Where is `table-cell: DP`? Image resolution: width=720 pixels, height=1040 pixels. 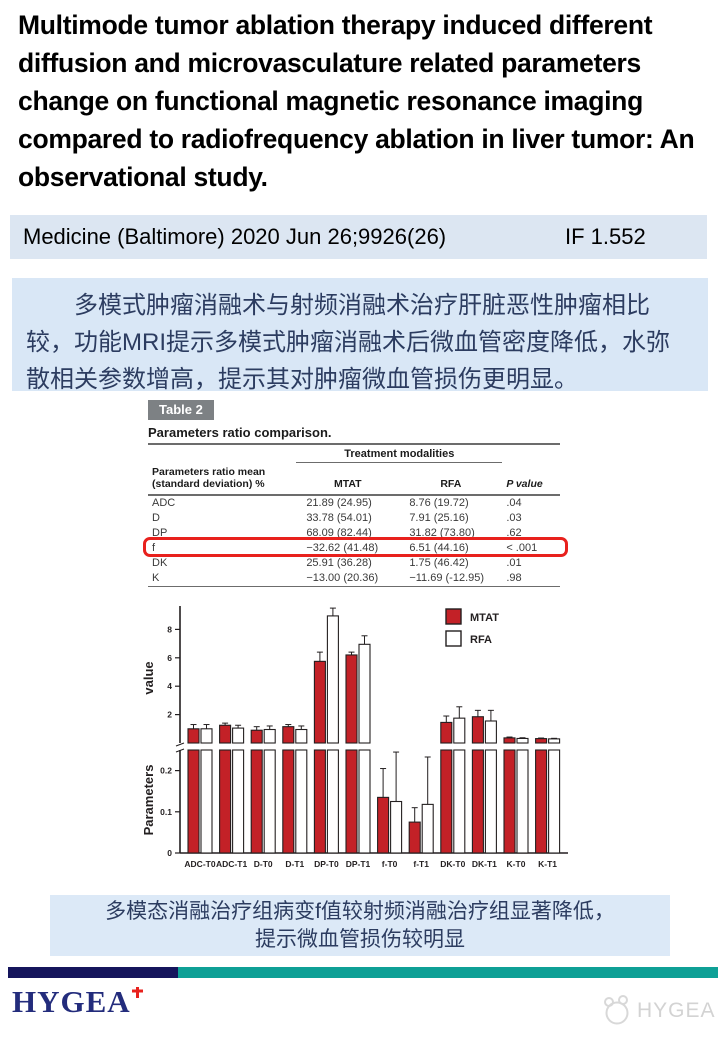 table-cell: DP is located at coordinates (160, 532).